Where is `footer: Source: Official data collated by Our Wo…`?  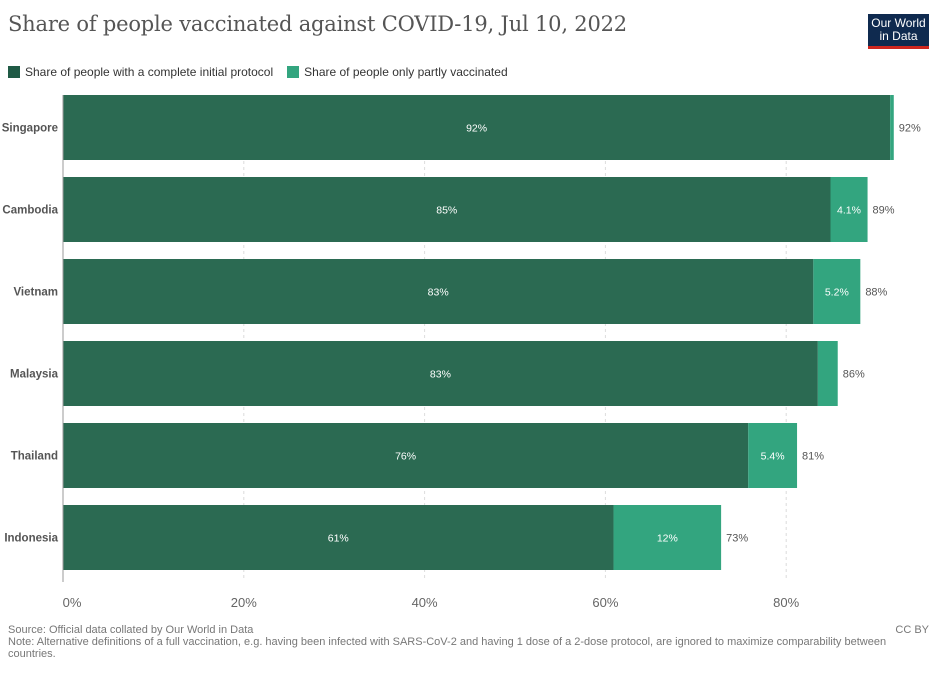
footer: Source: Official data collated by Our Wo… is located at coordinates (453, 642).